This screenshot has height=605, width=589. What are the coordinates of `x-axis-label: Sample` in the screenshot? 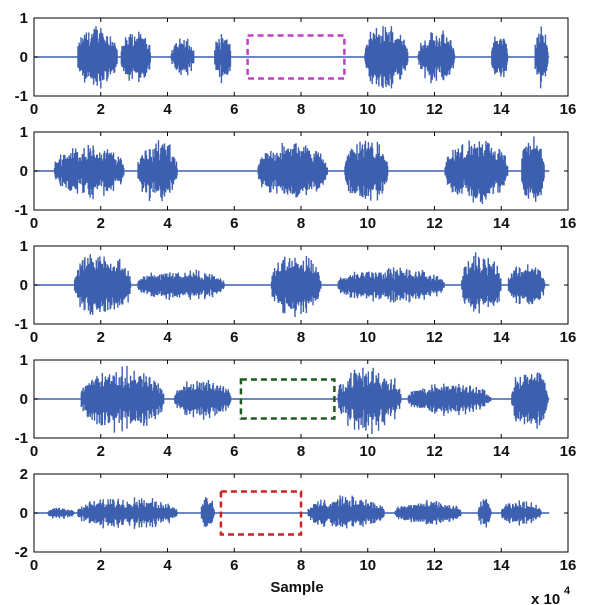 It's located at (296, 587).